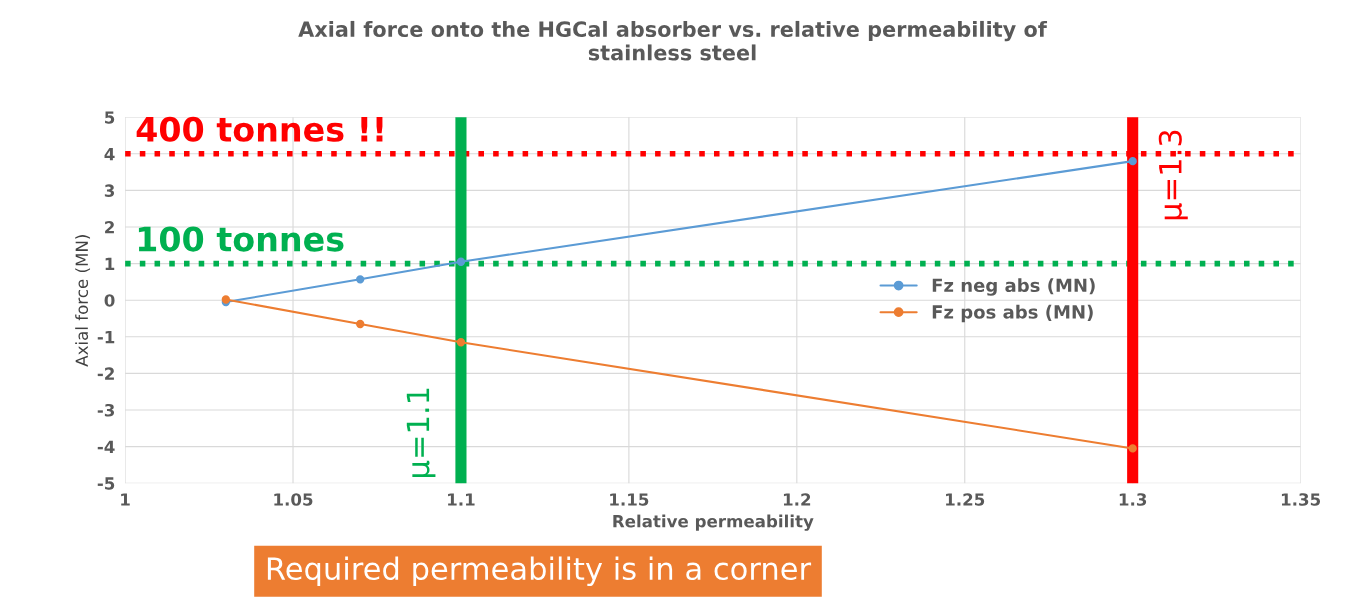 The height and width of the screenshot is (598, 1345). I want to click on x-tick-label: 1.3, so click(1133, 499).